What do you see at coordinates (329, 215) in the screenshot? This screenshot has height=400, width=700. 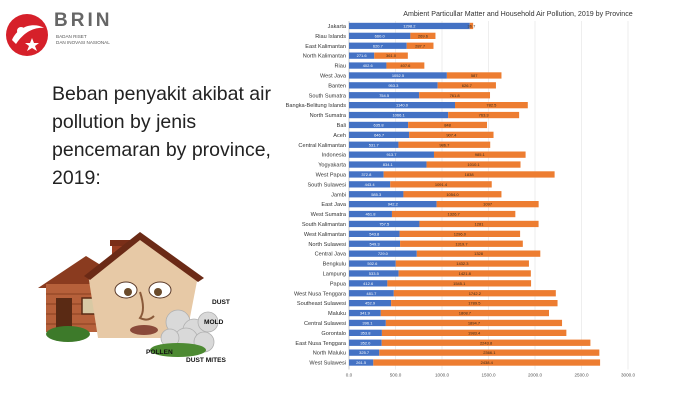 I see `category-label: West Sumatra` at bounding box center [329, 215].